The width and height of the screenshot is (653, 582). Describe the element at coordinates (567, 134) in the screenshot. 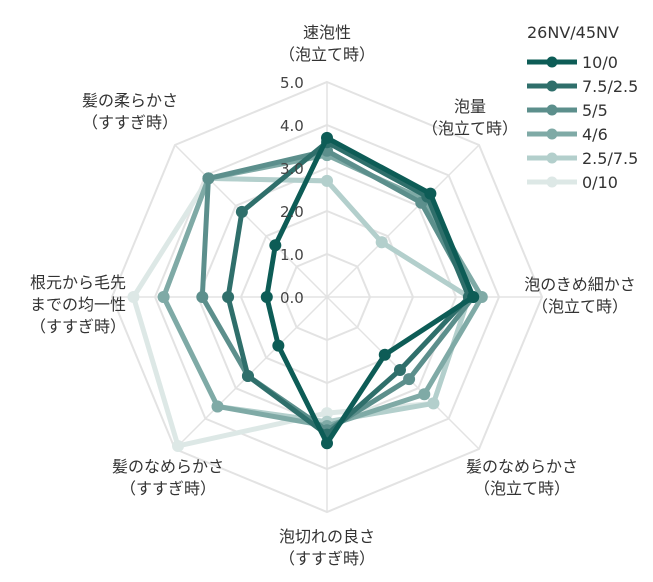

I see `legend-item: 4/6` at that location.